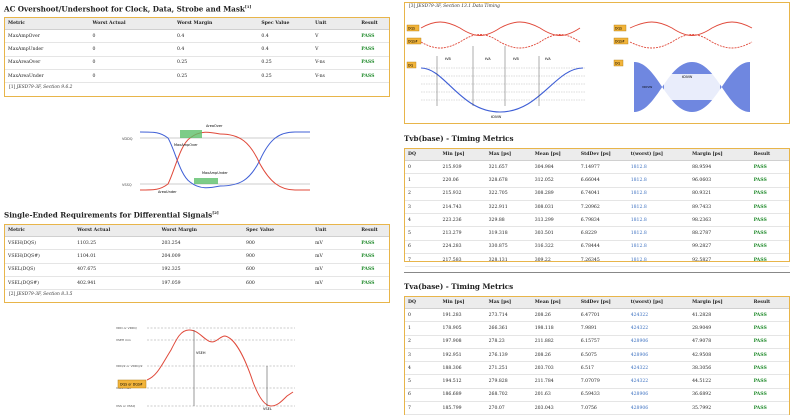  Describe the element at coordinates (278, 283) in the screenshot. I see `table-cell: 600` at that location.